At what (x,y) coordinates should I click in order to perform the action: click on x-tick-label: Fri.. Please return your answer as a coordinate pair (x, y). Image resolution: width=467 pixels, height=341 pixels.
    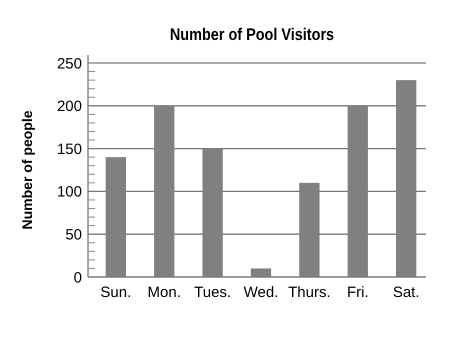
    Looking at the image, I should click on (357, 292).